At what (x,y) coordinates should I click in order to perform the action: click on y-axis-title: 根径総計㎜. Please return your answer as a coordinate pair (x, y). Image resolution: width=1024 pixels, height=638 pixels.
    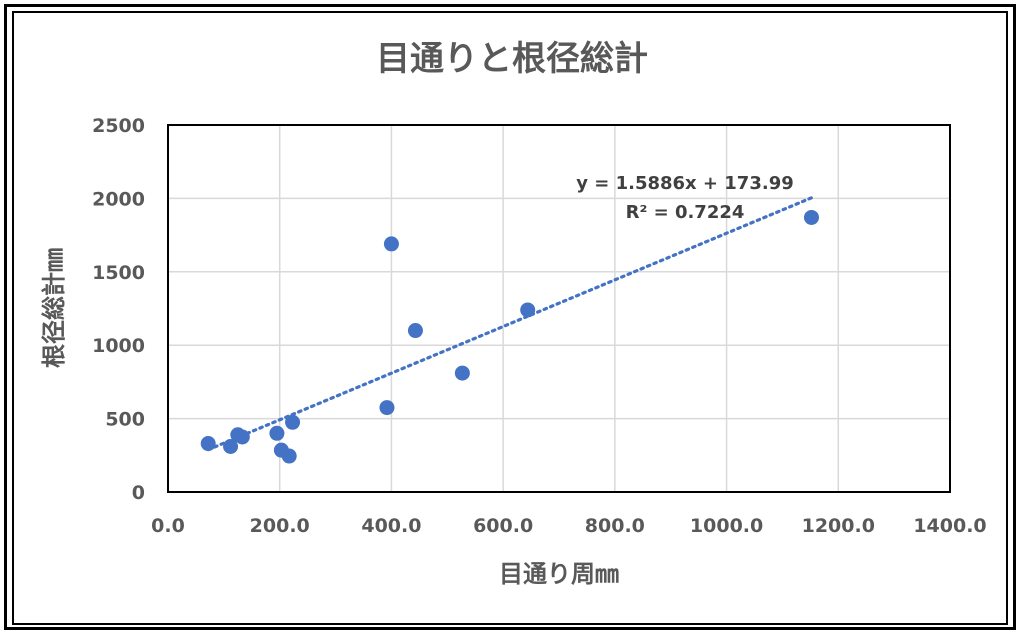
    Looking at the image, I should click on (54, 308).